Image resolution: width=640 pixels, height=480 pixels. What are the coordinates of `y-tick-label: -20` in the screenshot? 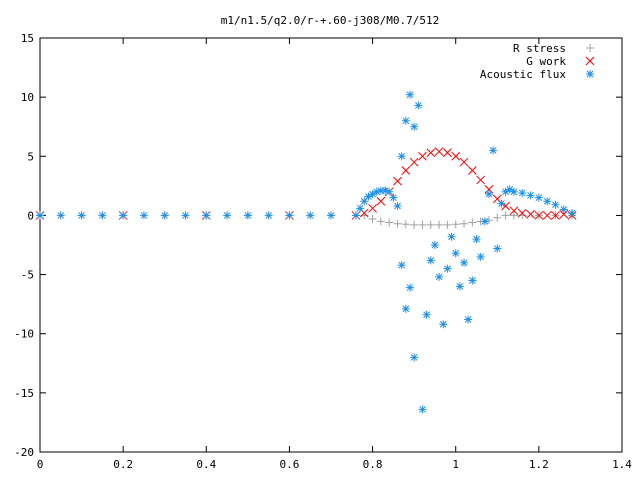 It's located at (24, 452).